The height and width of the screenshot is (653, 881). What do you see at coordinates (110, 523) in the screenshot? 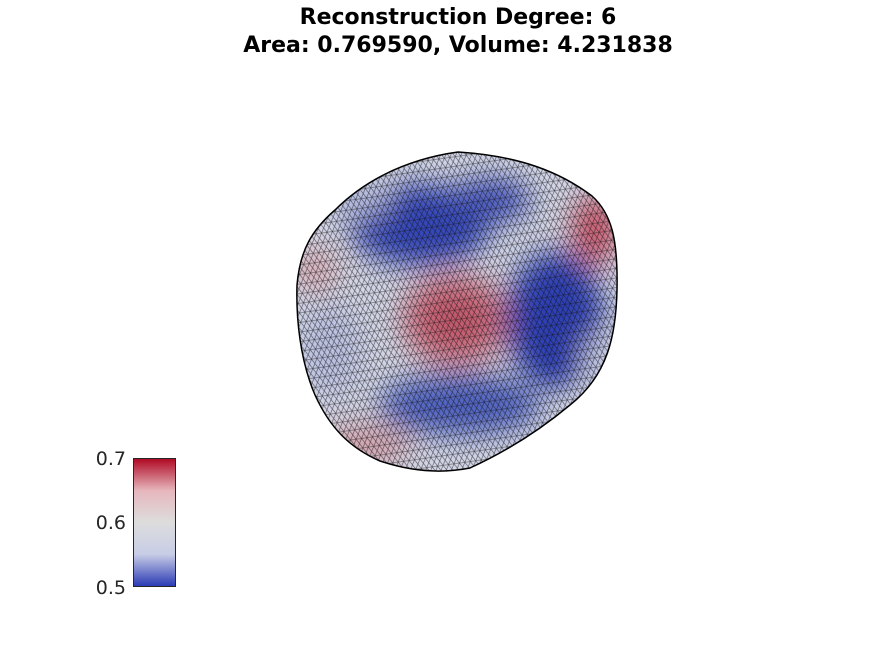
I see `colorbar-tick-mid: 0.6` at bounding box center [110, 523].